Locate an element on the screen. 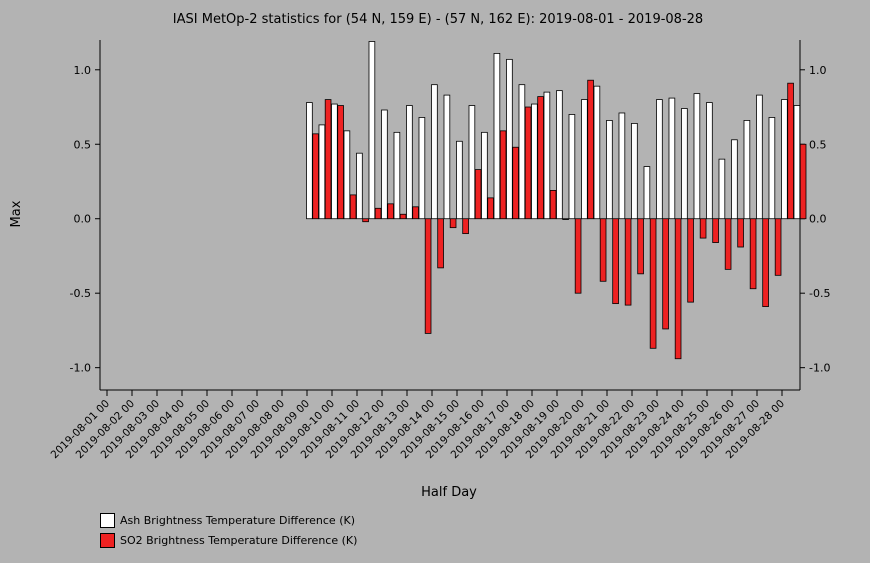  y-tick-label-left: 0.0 is located at coordinates (83, 219).